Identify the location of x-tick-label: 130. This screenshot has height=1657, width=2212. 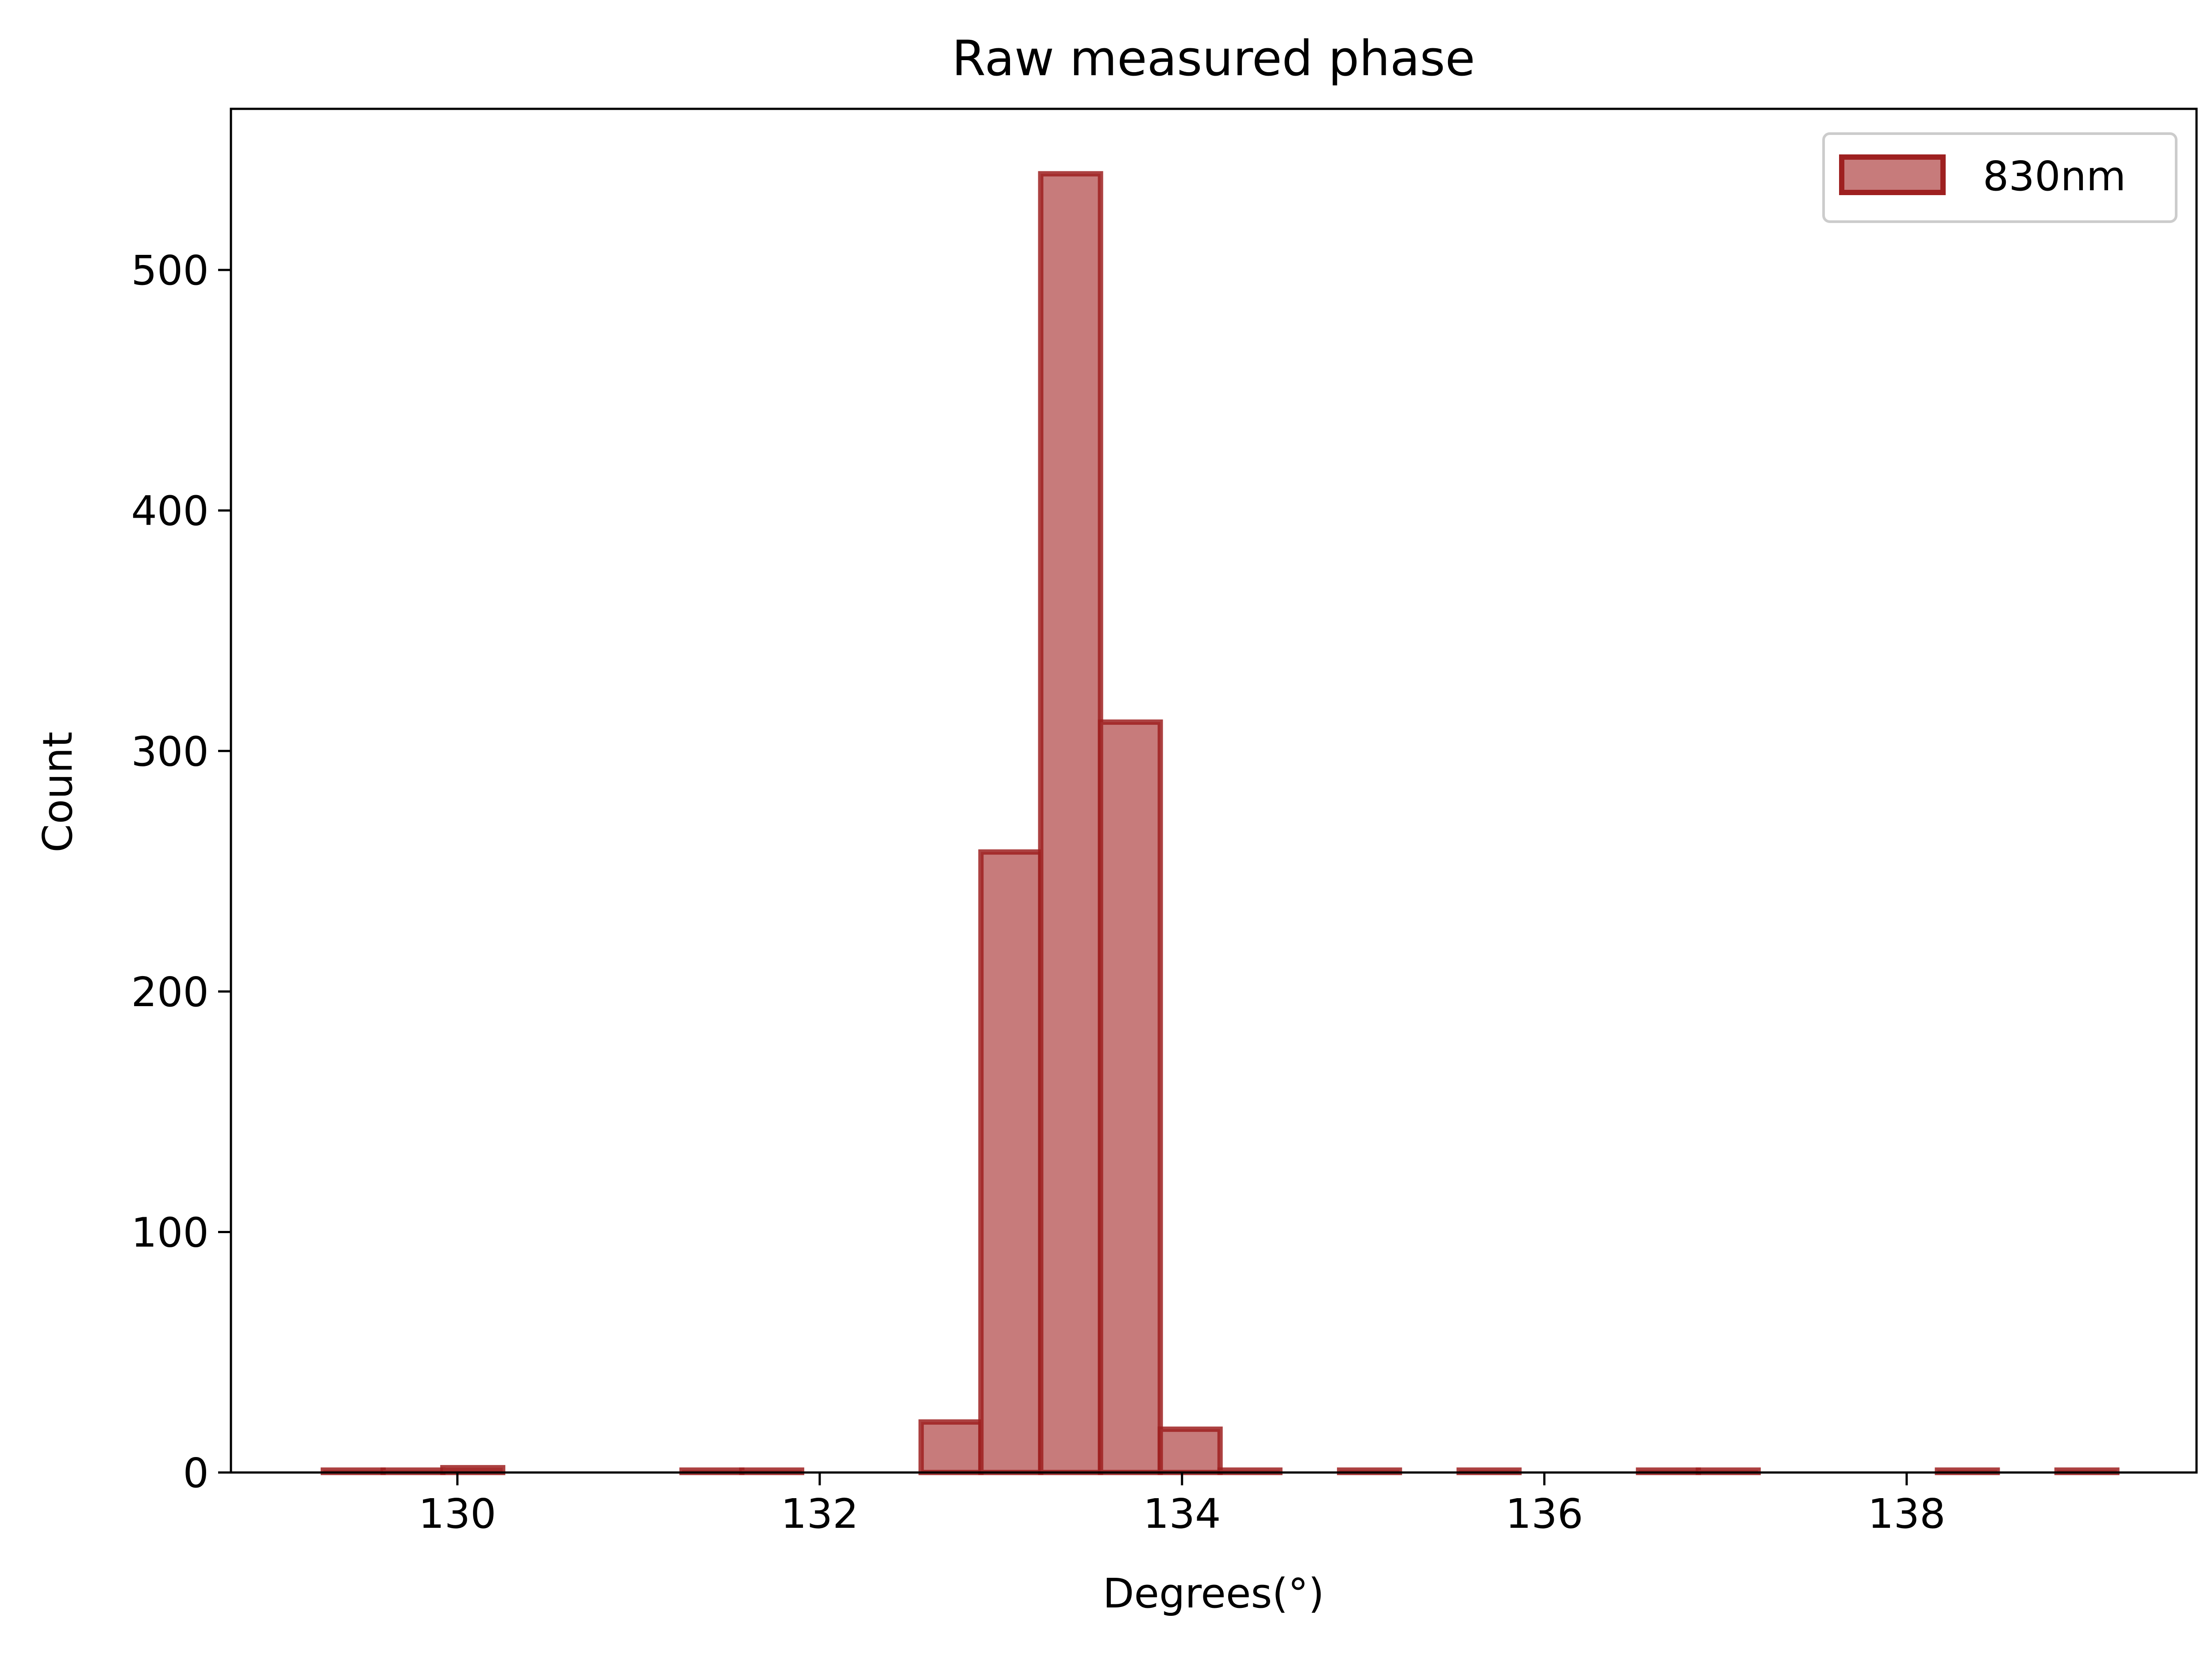
(457, 1514).